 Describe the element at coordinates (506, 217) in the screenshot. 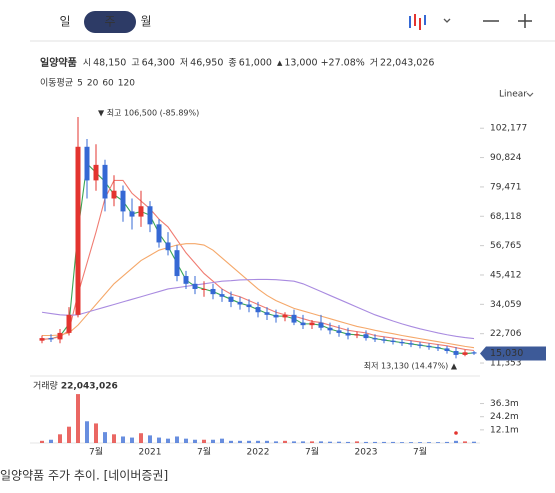

I see `y-tick-label: 68,118` at that location.